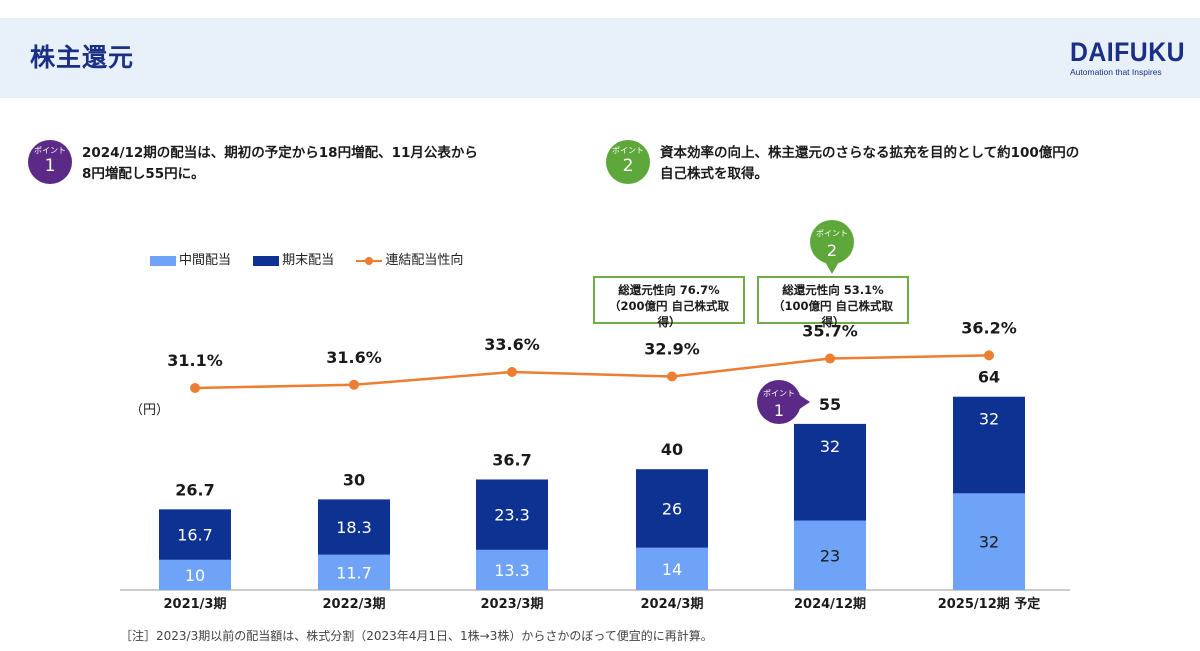 The width and height of the screenshot is (1200, 651). What do you see at coordinates (308, 260) in the screenshot?
I see `legend-label-final: 期末配当` at bounding box center [308, 260].